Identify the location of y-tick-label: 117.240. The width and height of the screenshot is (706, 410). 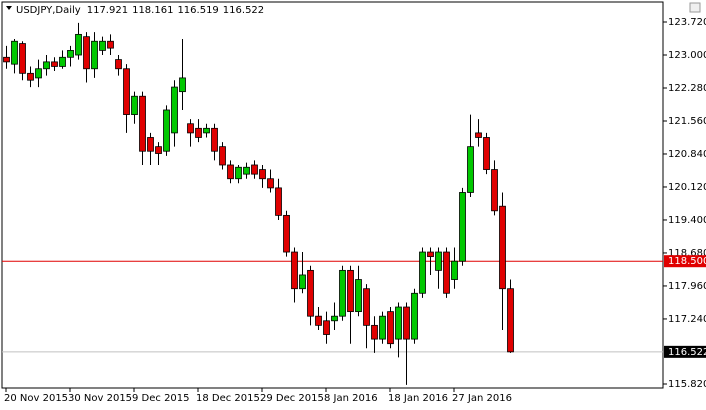
(687, 319).